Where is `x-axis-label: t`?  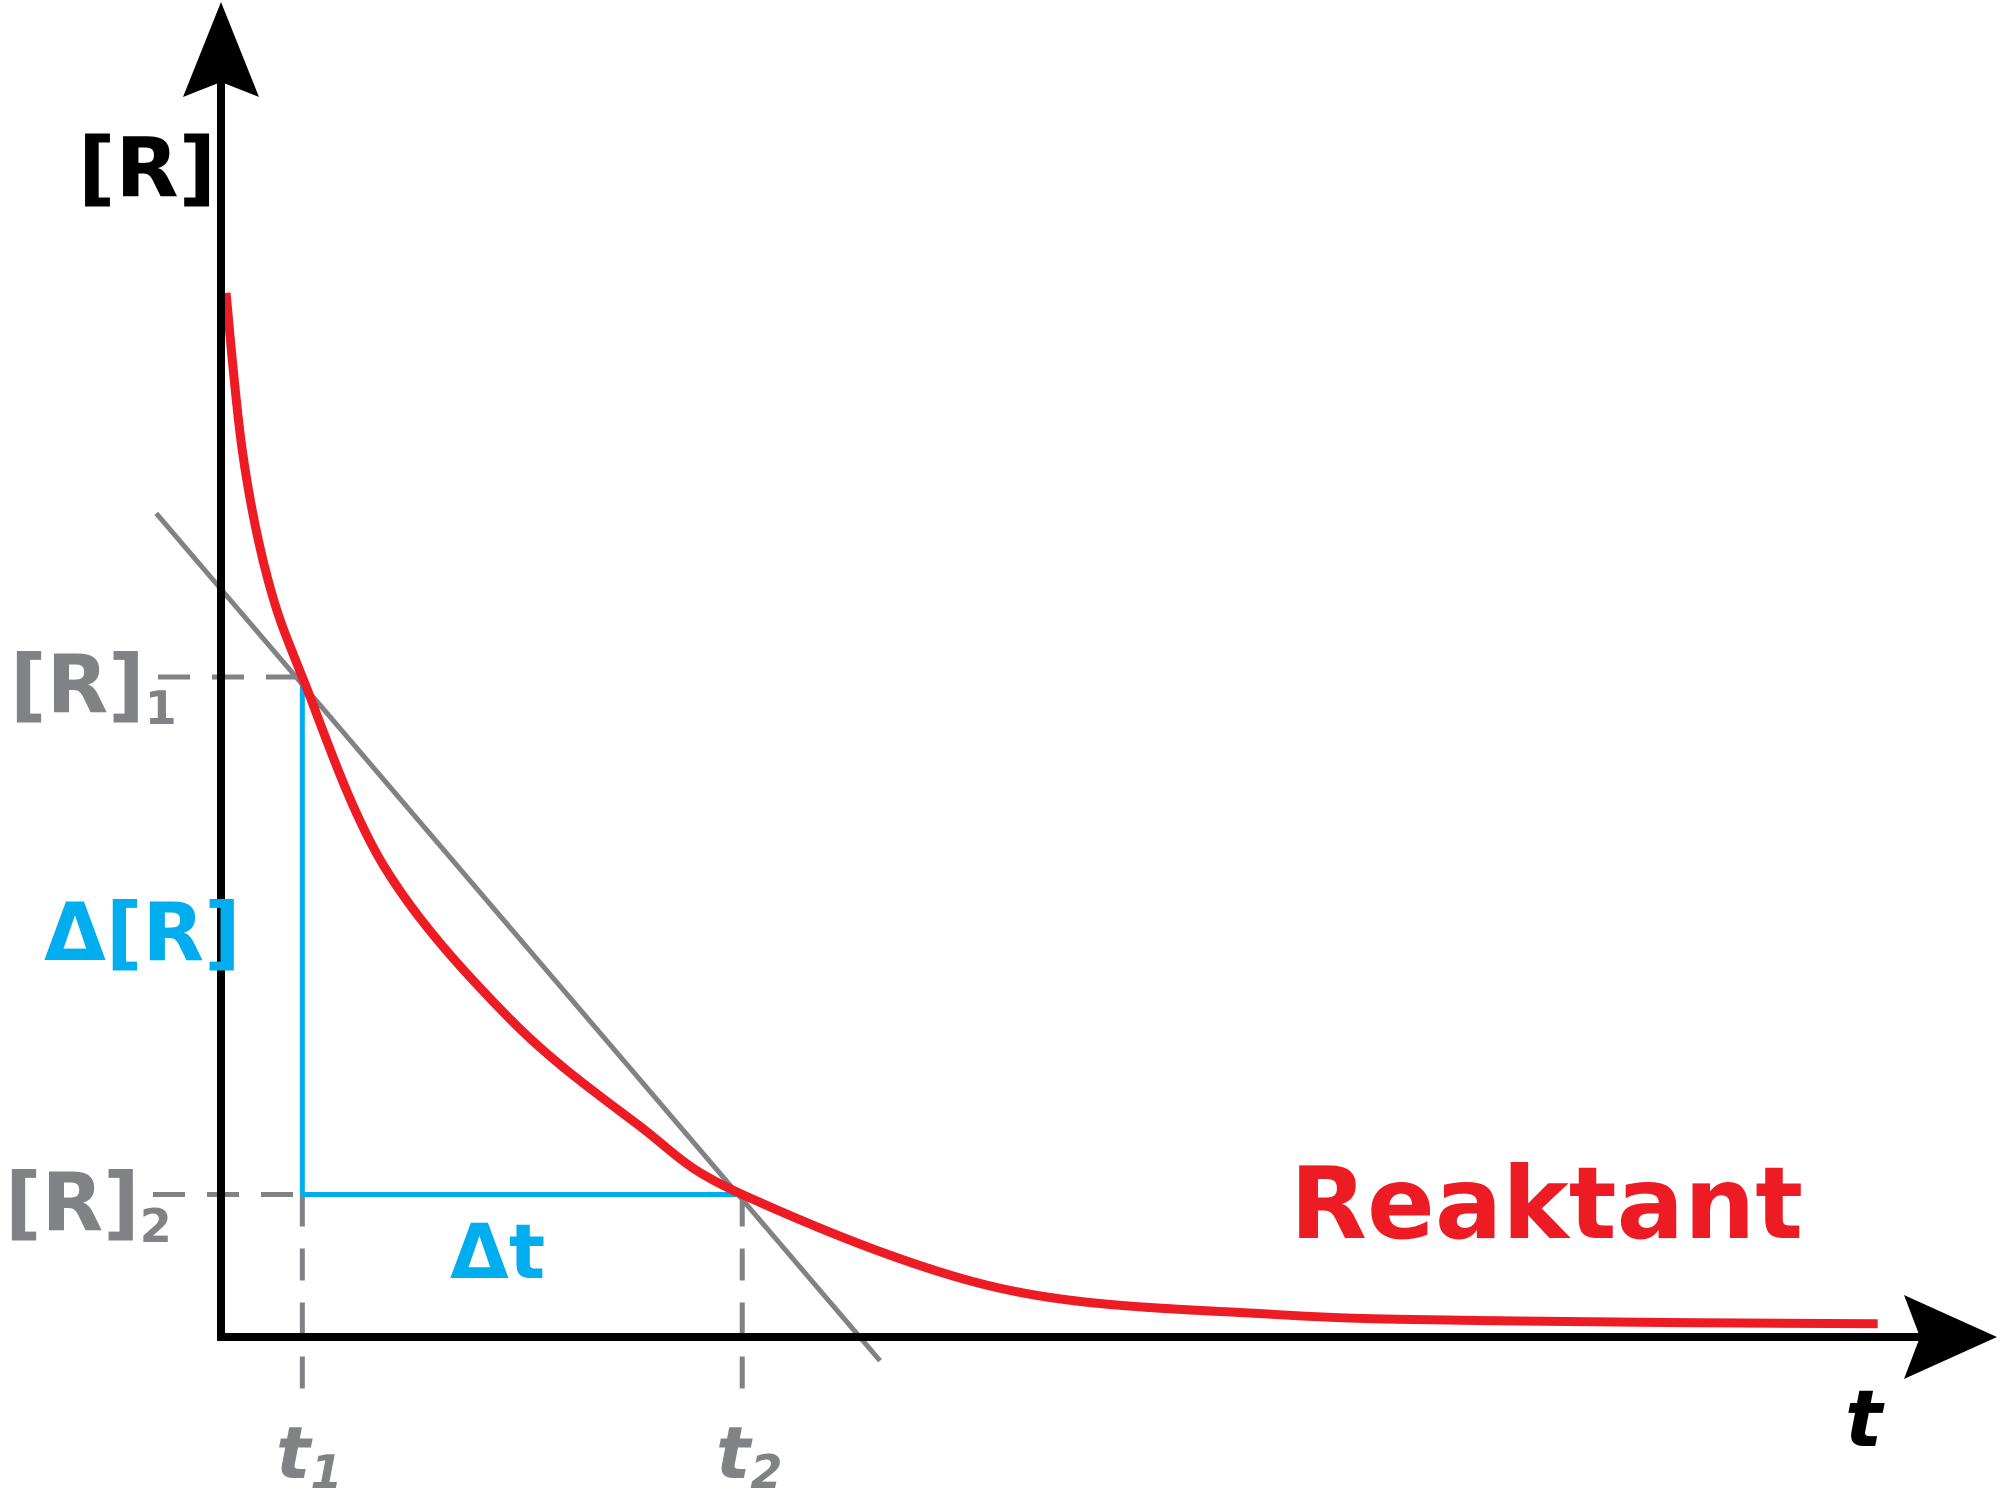 x-axis-label: t is located at coordinates (1865, 1420).